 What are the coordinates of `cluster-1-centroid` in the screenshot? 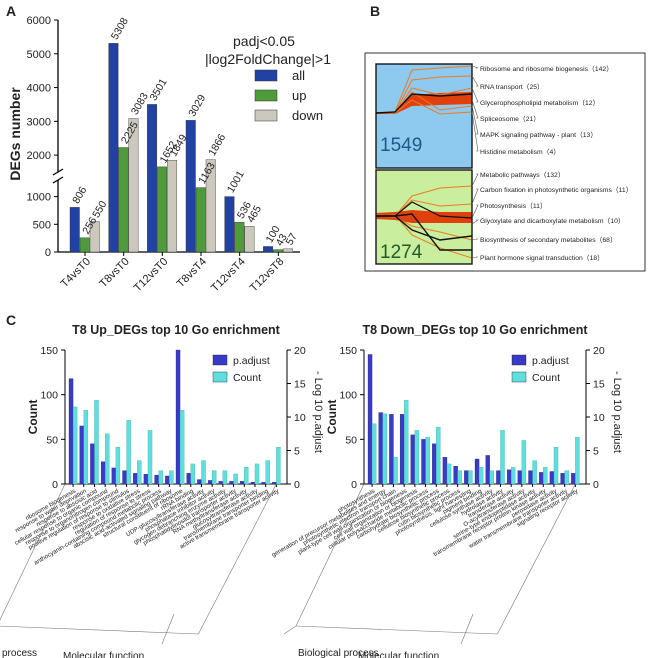 It's located at (424, 103).